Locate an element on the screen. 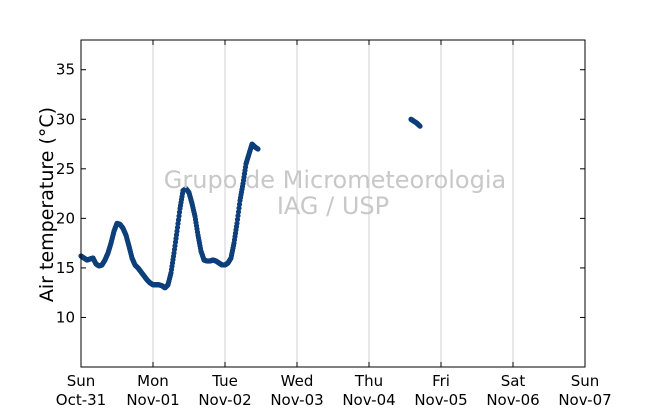  x-tick-label-date: Nov-06 is located at coordinates (512, 400).